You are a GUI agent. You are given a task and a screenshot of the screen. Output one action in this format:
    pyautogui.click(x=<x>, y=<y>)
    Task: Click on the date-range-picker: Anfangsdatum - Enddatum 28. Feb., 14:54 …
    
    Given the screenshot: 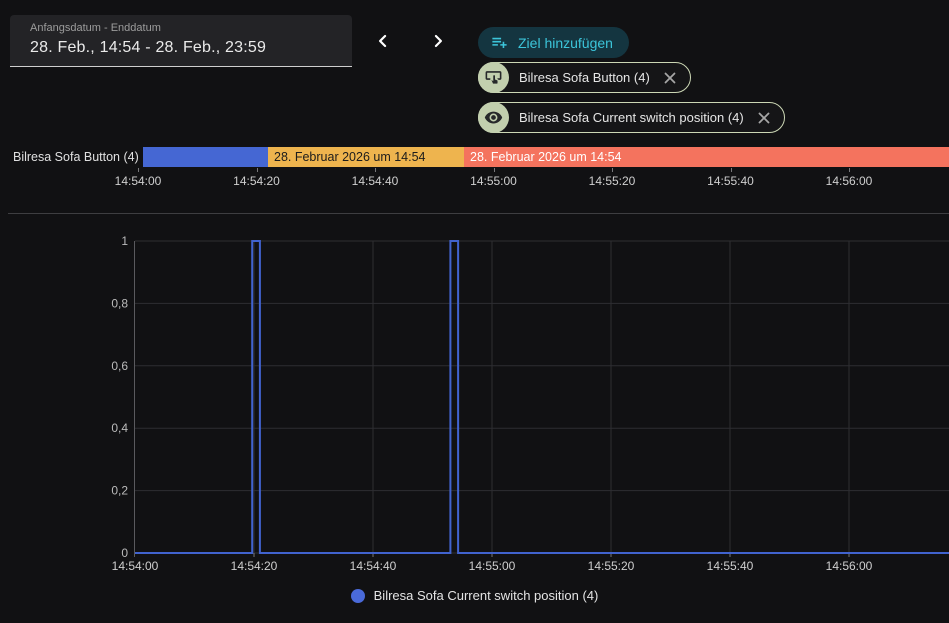 What is the action you would take?
    pyautogui.click(x=181, y=41)
    